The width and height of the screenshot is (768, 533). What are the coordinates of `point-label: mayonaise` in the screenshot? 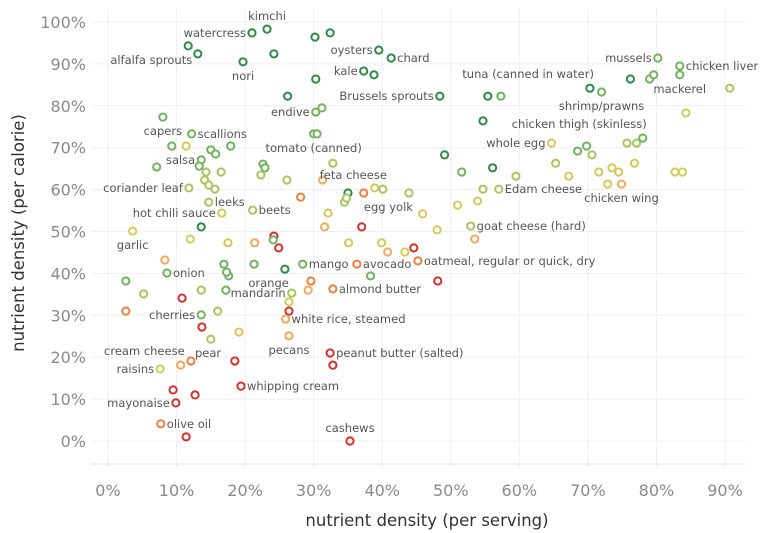 It's located at (138, 403).